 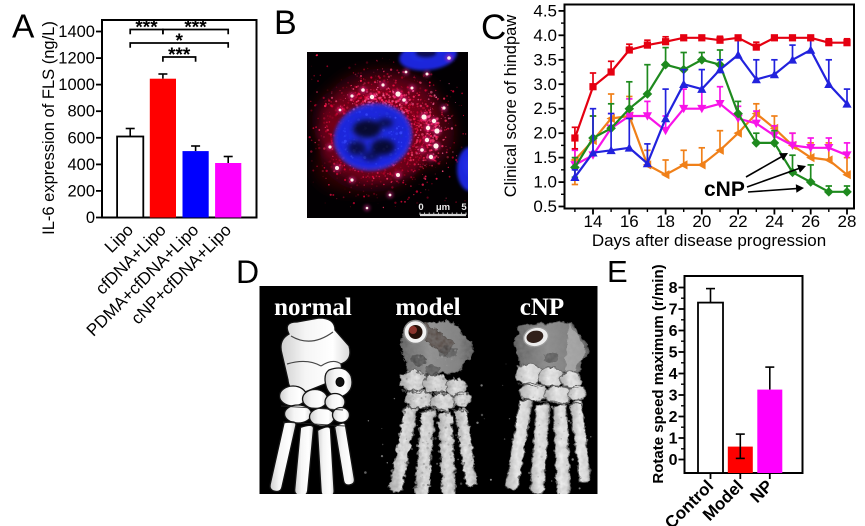 What do you see at coordinates (593, 221) in the screenshot?
I see `svg-text: 14` at bounding box center [593, 221].